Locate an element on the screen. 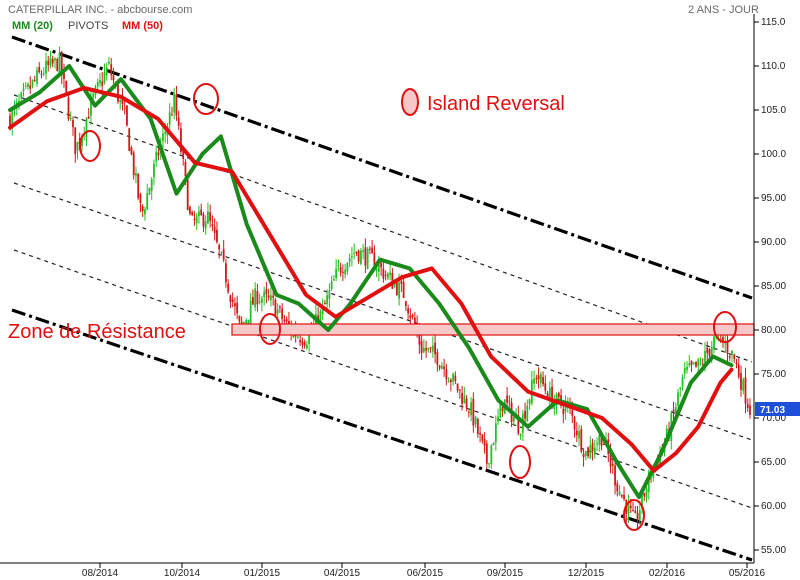  date-tick-label: 02/2016 is located at coordinates (667, 573).